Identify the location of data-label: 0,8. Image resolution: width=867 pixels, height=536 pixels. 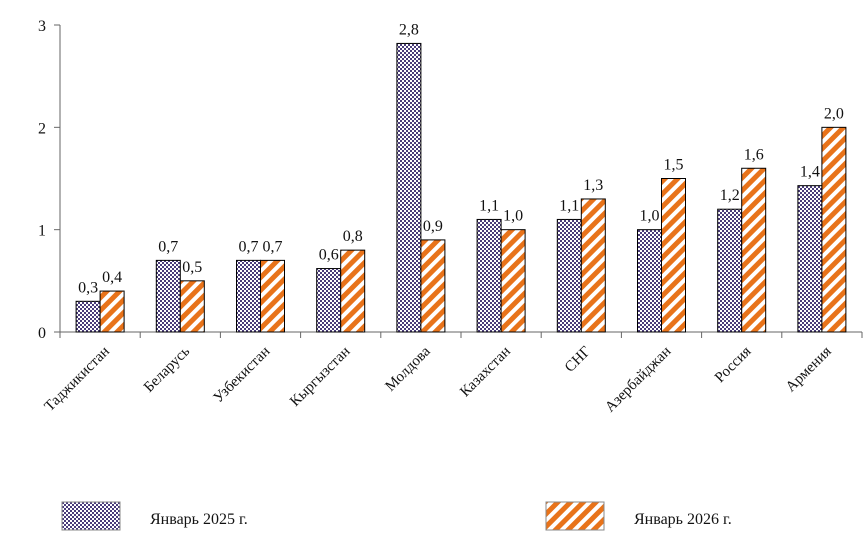
(353, 236).